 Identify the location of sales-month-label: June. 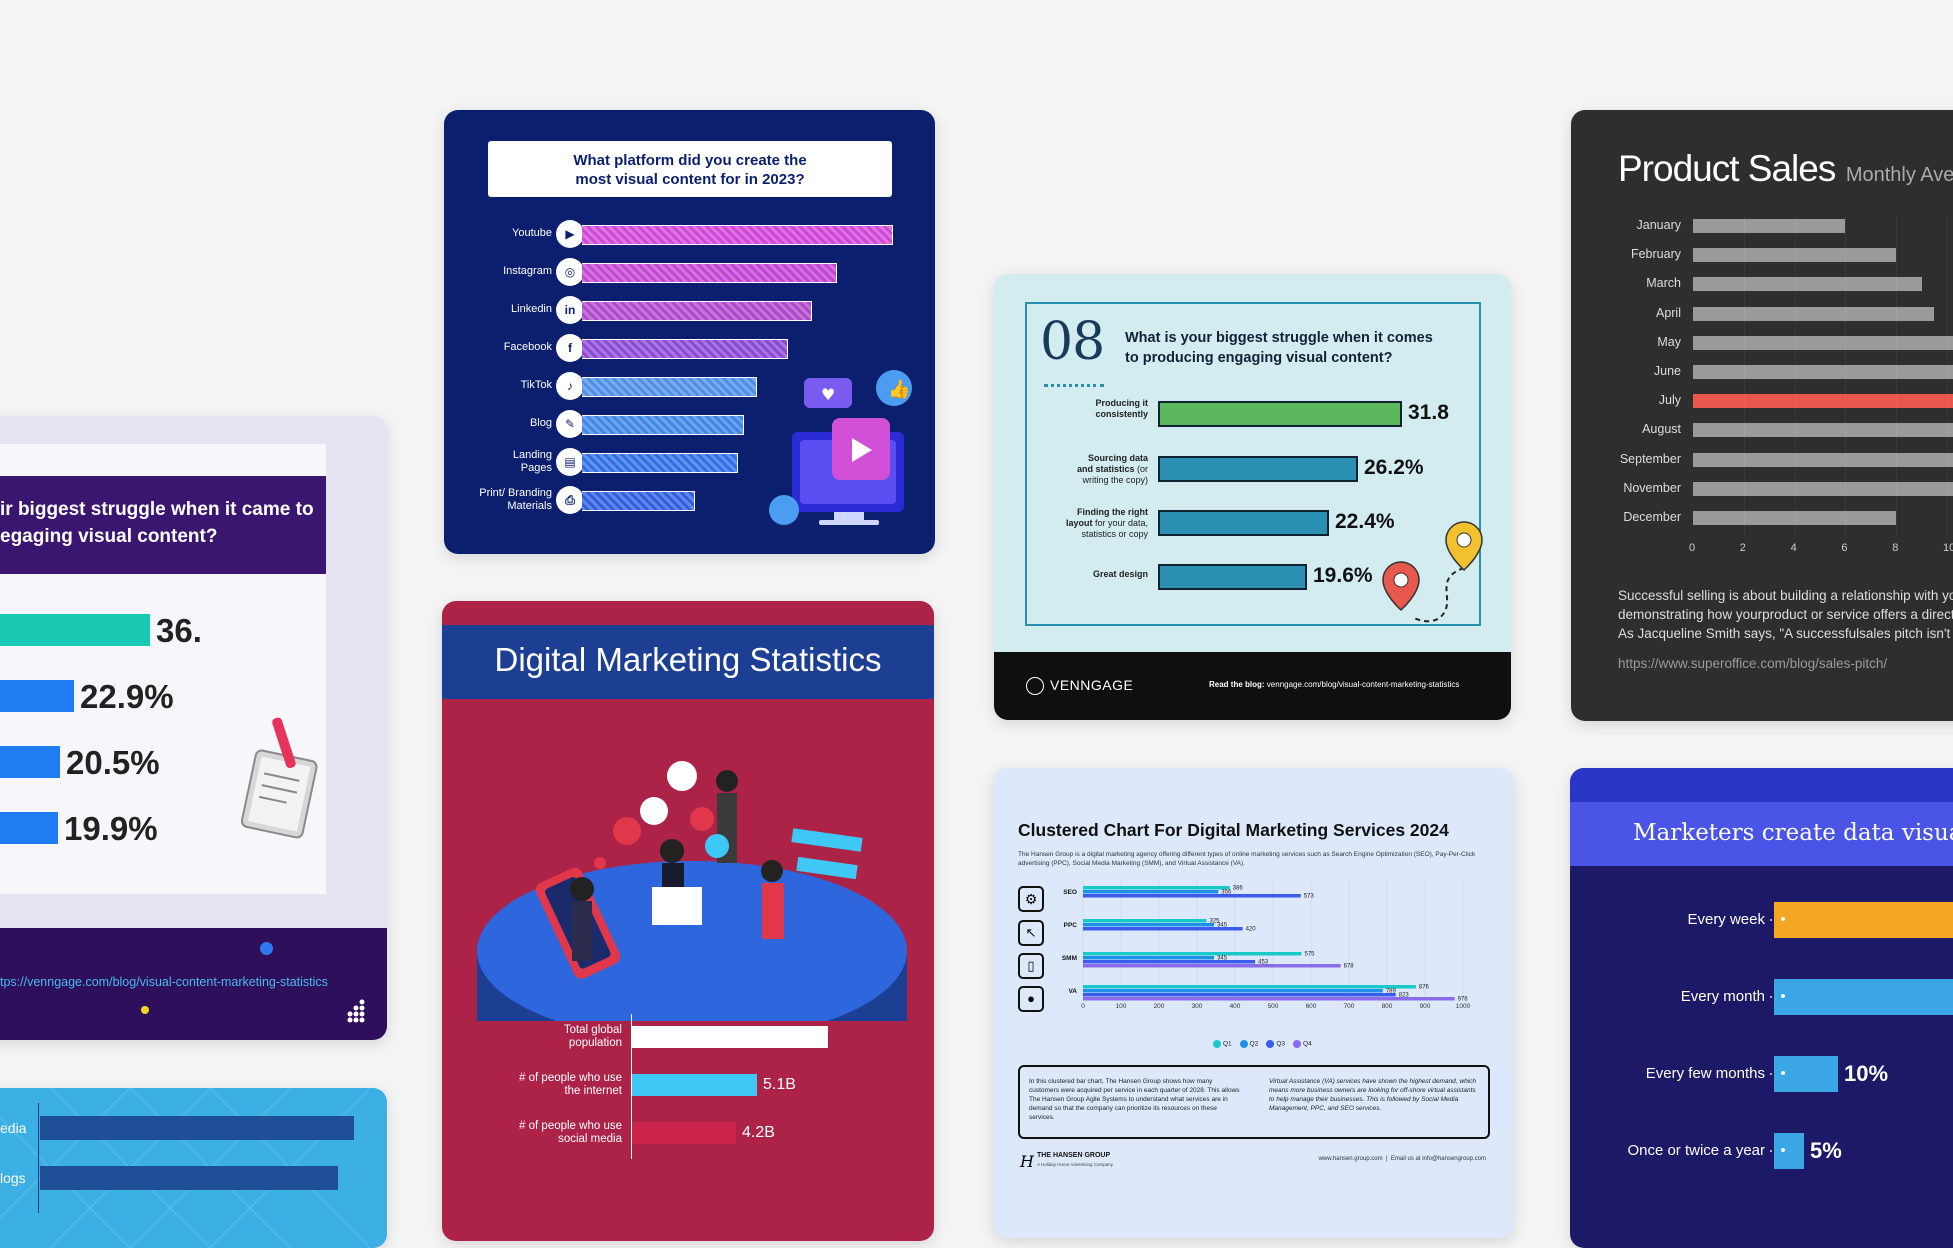
(1667, 371).